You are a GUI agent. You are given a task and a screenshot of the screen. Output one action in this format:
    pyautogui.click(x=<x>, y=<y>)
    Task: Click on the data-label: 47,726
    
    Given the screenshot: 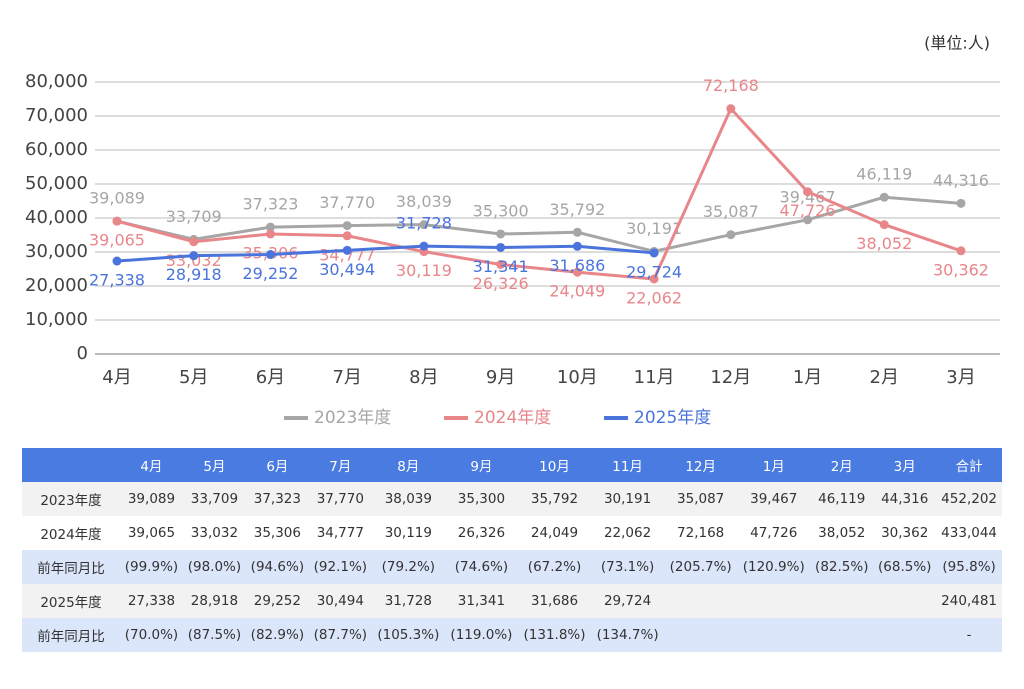 What is the action you would take?
    pyautogui.click(x=808, y=210)
    